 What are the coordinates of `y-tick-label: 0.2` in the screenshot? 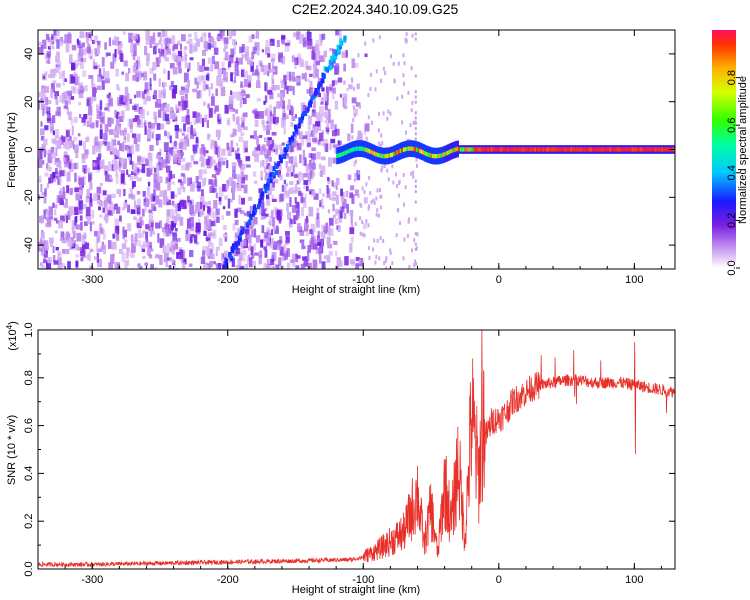 It's located at (29, 521).